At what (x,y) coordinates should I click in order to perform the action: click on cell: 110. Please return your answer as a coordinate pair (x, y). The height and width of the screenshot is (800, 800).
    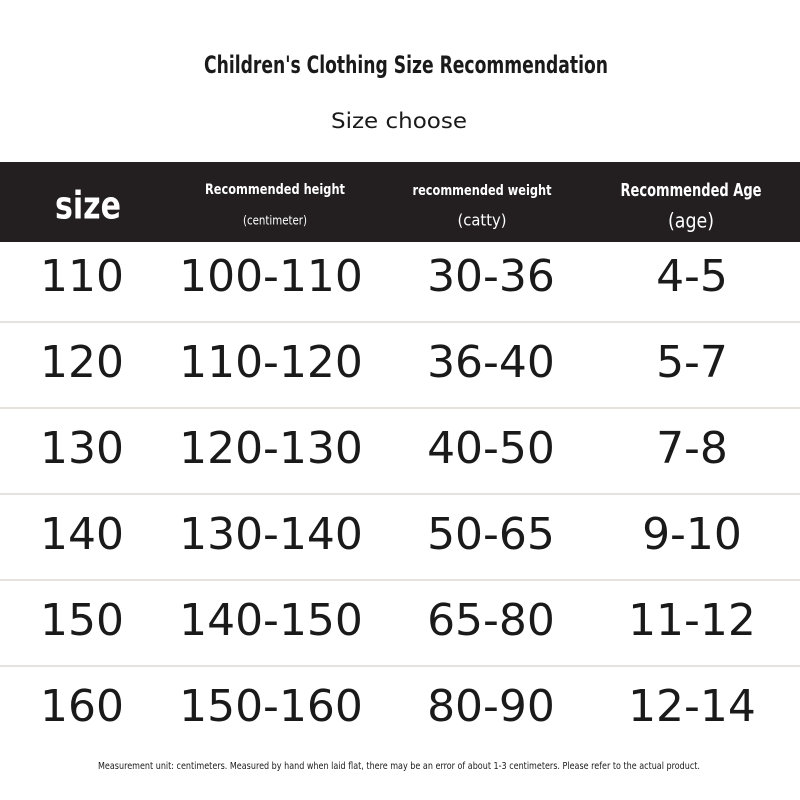
    Looking at the image, I should click on (82, 276).